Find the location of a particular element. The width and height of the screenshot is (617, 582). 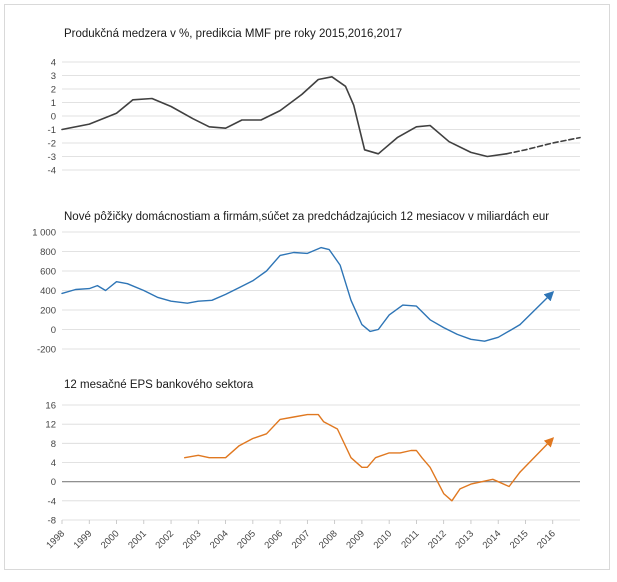

x-tick-label: 2003 is located at coordinates (192, 539).